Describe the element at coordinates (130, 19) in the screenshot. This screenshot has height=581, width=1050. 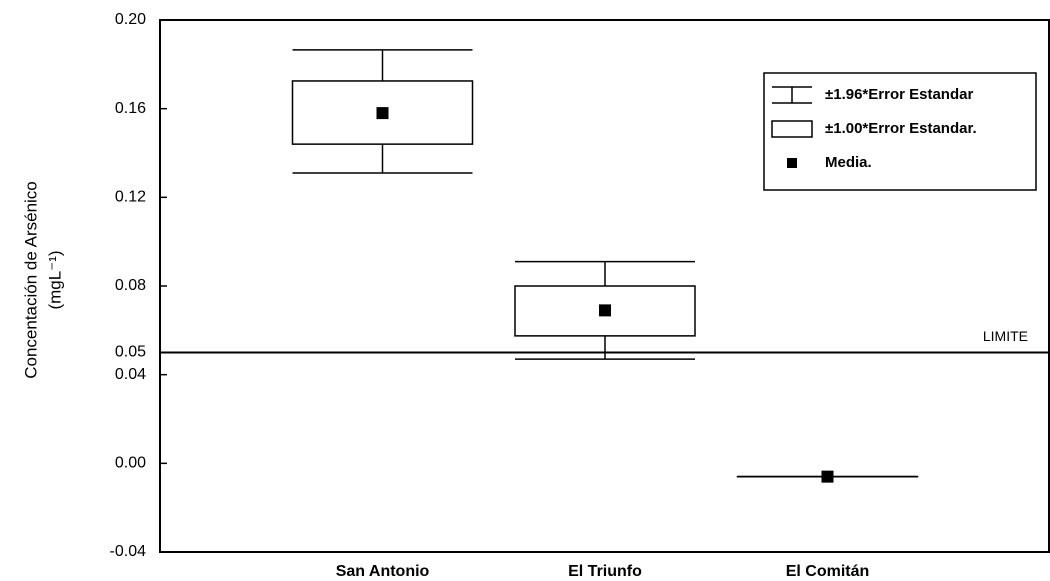
I see `y-tick-label: 0.20` at that location.